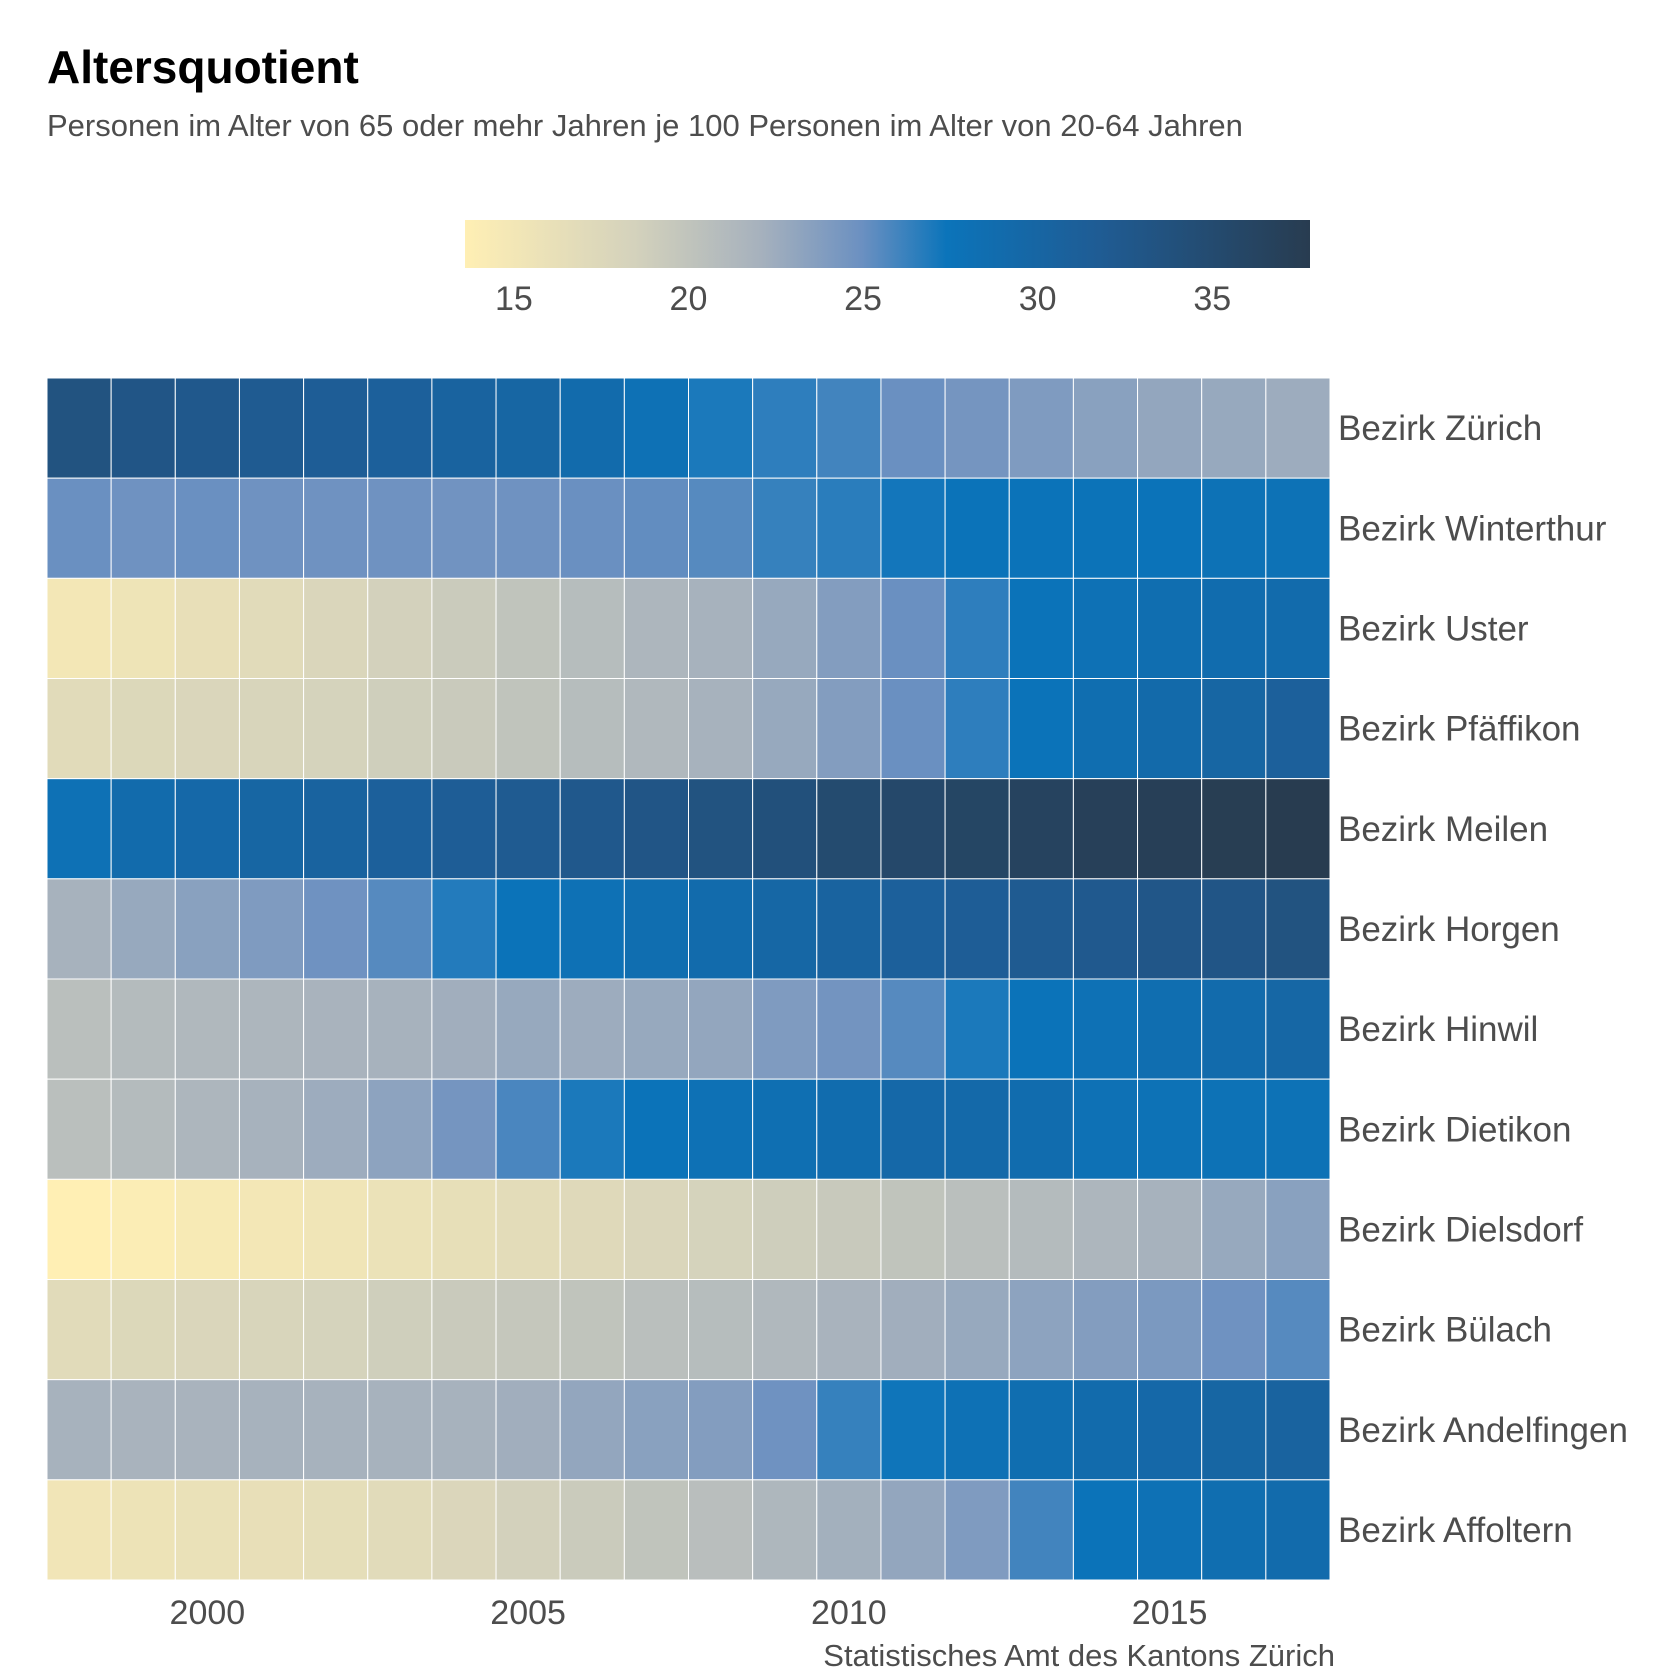 The width and height of the screenshot is (1680, 1680). I want to click on row-label: Bezirk Horgen, so click(1449, 929).